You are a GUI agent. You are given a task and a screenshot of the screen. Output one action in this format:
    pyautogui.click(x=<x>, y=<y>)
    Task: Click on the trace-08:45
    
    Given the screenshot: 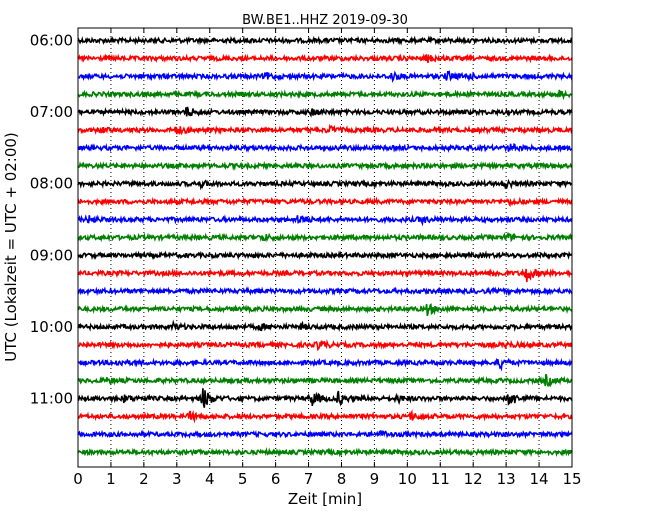 What is the action you would take?
    pyautogui.click(x=325, y=237)
    